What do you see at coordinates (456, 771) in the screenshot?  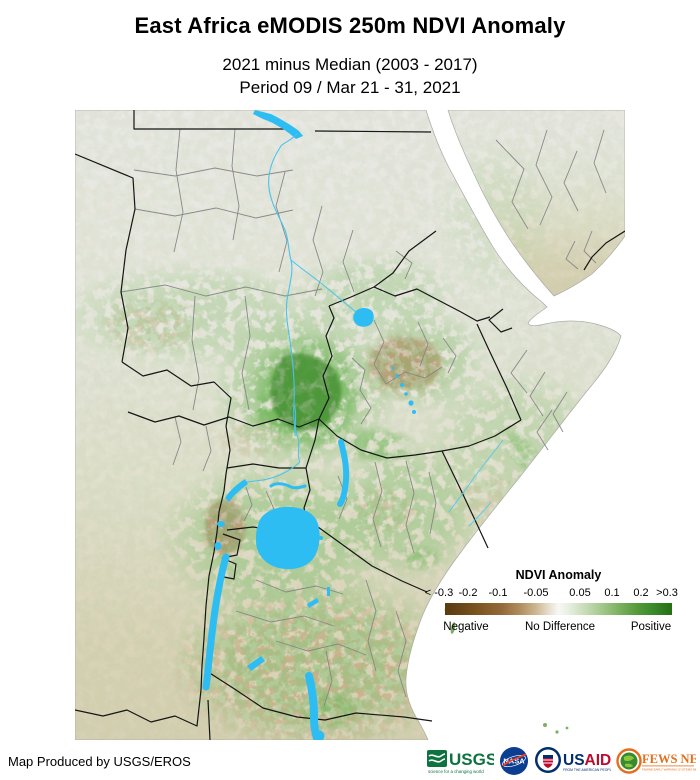 I see `usgs-tagline: science for a changing world` at bounding box center [456, 771].